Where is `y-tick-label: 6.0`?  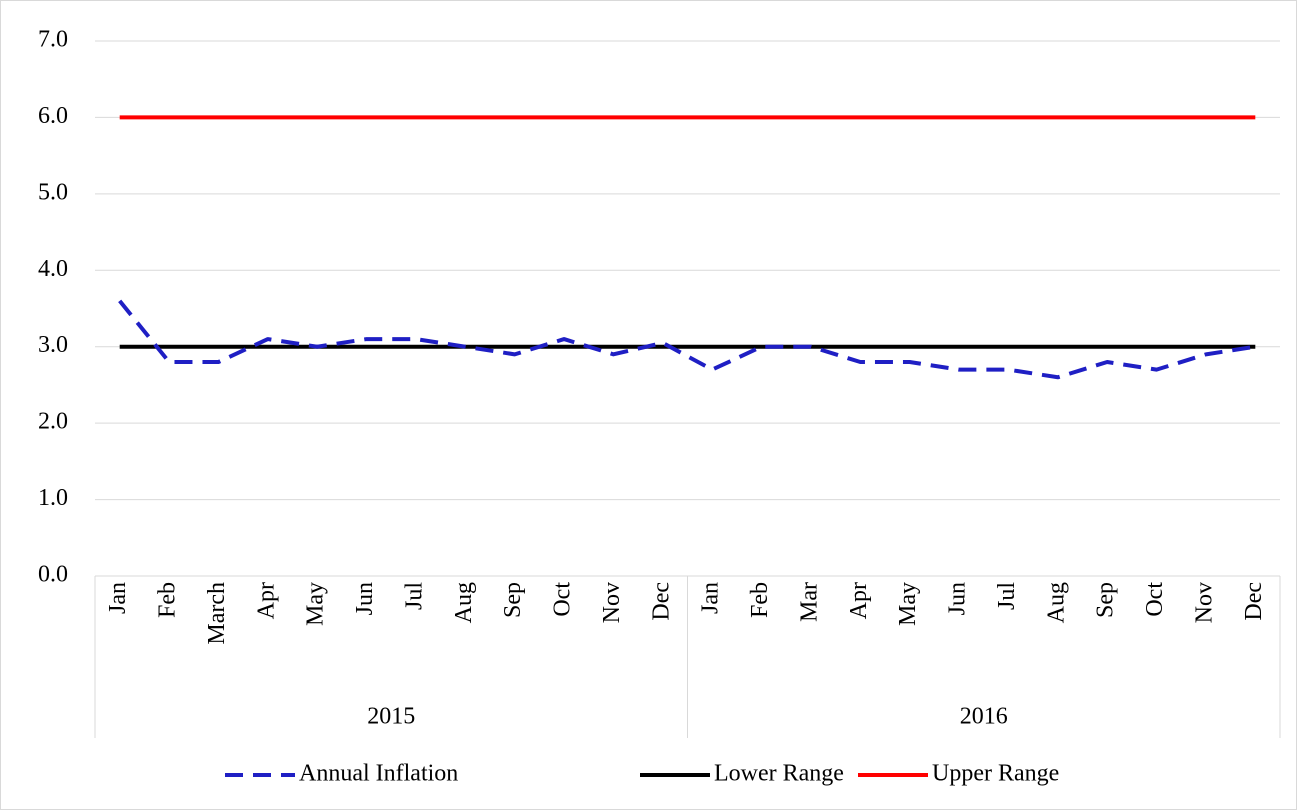
y-tick-label: 6.0 is located at coordinates (53, 116).